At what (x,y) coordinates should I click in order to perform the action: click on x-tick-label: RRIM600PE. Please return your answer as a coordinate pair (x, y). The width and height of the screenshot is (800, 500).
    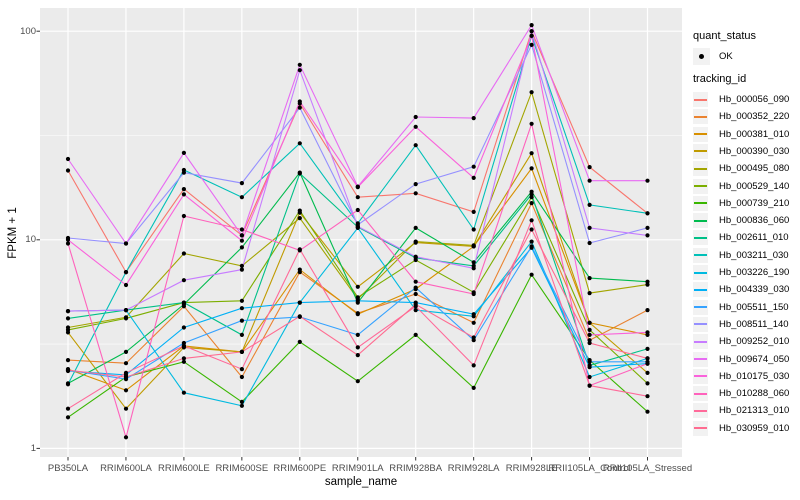
    Looking at the image, I should click on (300, 468).